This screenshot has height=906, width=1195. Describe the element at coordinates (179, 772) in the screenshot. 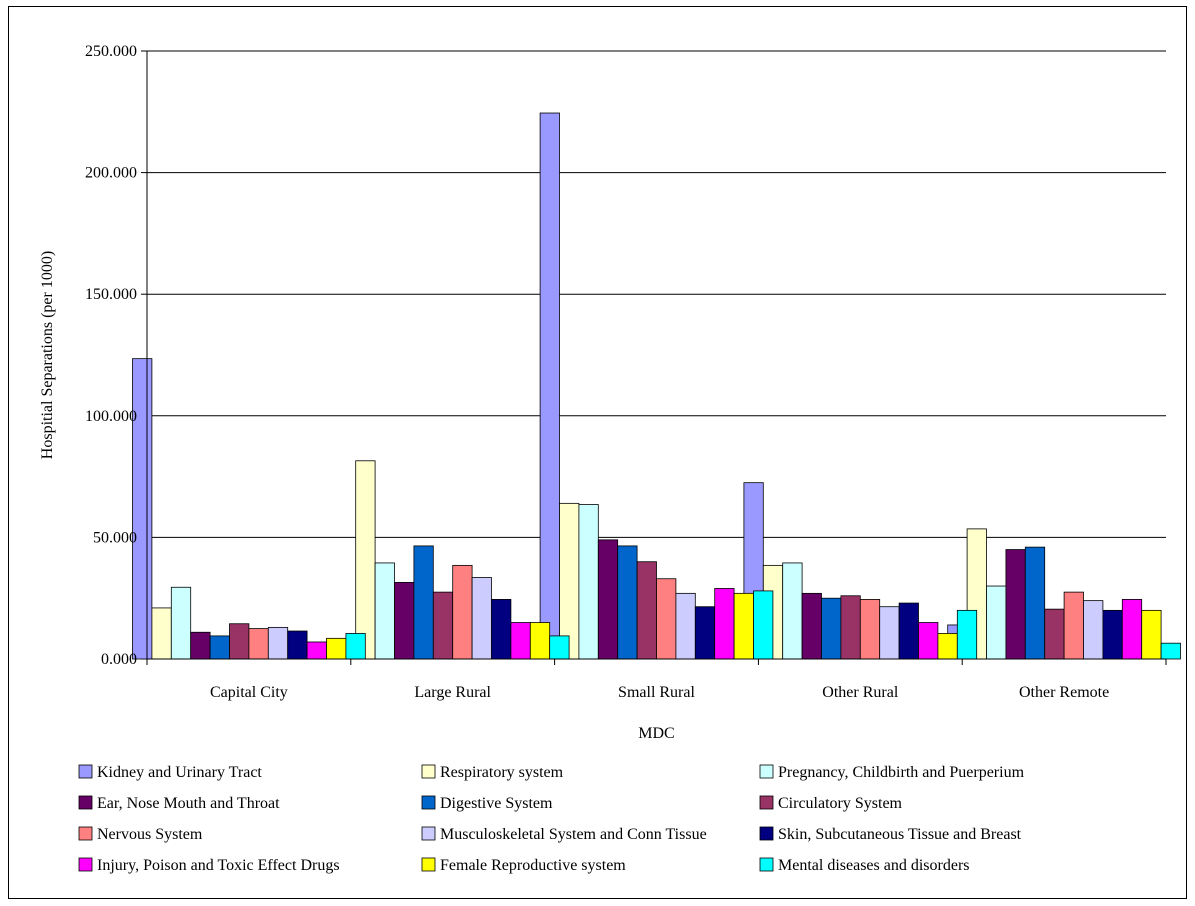

I see `legend-label: Kidney and Urinary Tract` at that location.